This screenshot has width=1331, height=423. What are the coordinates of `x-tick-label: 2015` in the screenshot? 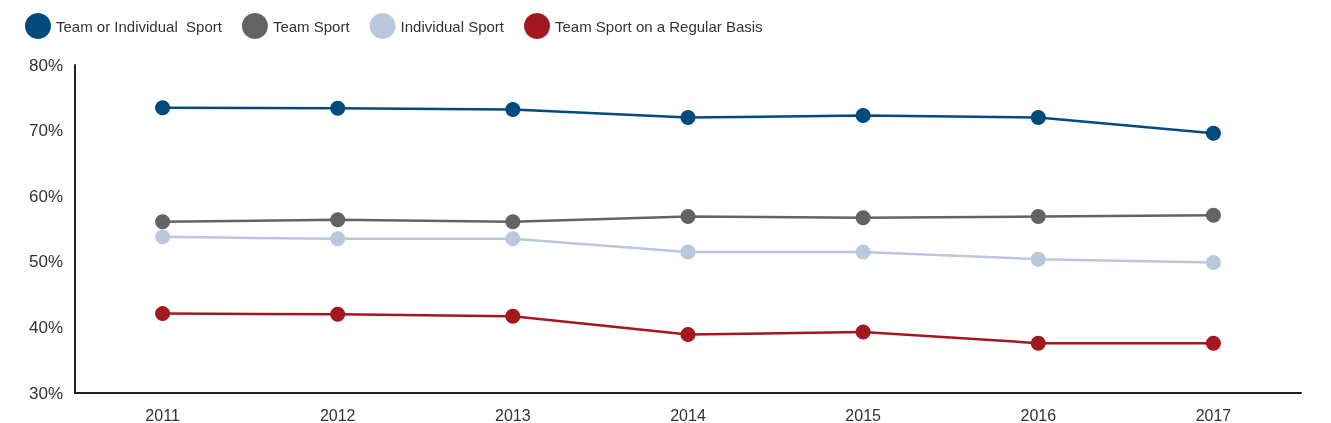 It's located at (863, 414).